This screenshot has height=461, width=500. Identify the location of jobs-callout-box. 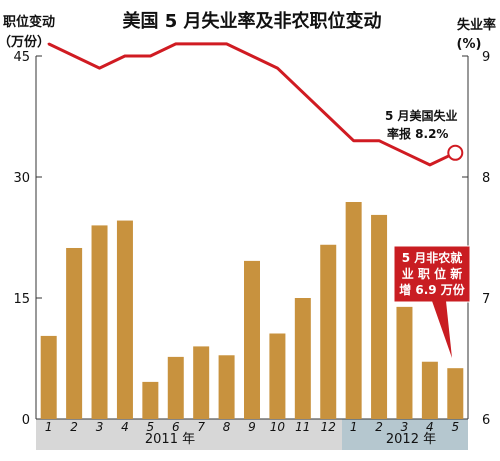
(432, 274).